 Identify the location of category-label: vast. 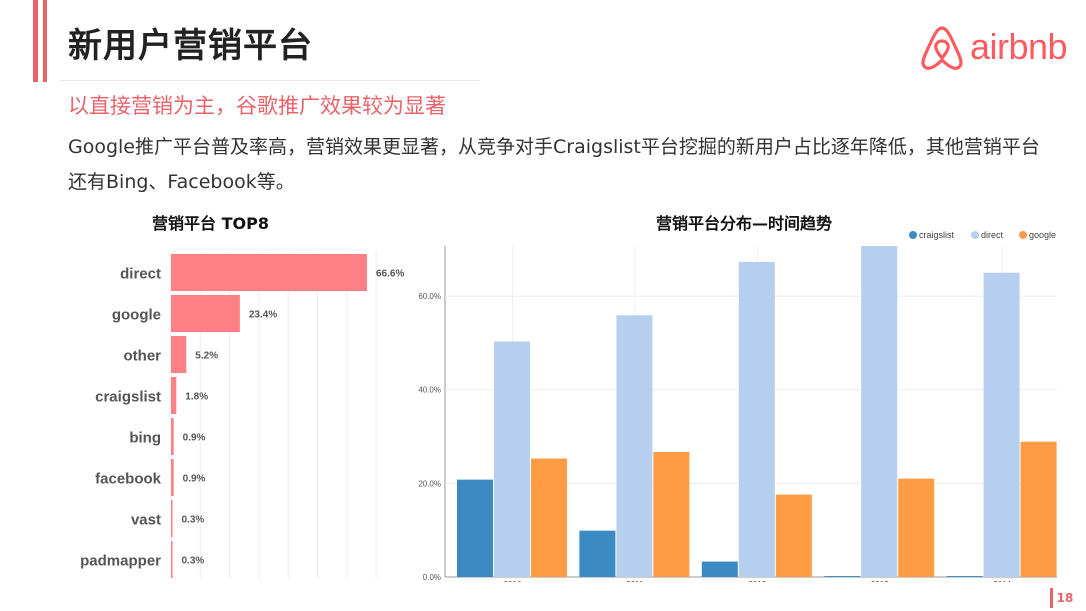
(146, 520).